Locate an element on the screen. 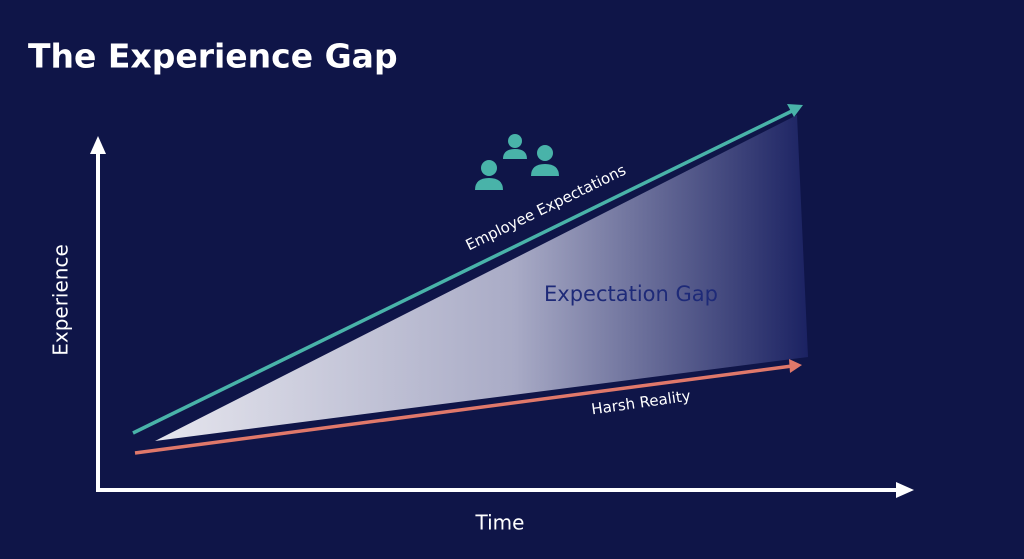 Image resolution: width=1024 pixels, height=559 pixels. y-axis-label: Experience is located at coordinates (61, 300).